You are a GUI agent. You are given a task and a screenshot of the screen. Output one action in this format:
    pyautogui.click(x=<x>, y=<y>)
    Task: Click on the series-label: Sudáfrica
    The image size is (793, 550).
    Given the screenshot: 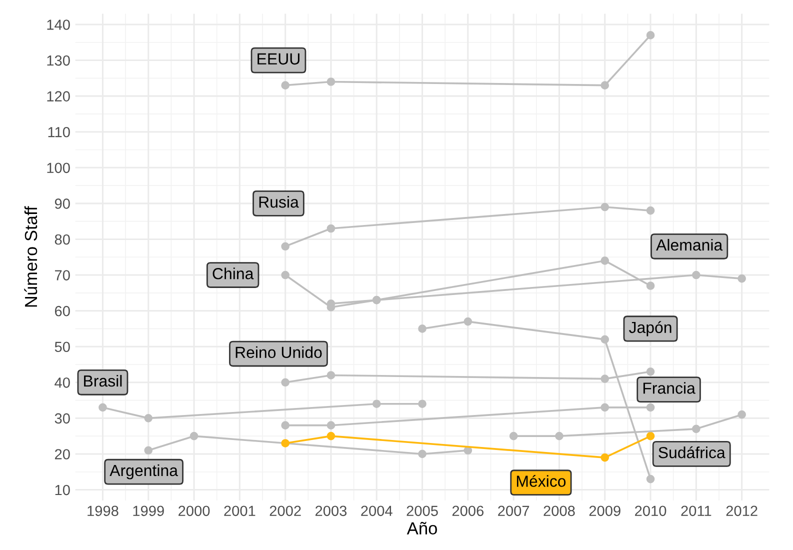 What is the action you would take?
    pyautogui.click(x=692, y=452)
    